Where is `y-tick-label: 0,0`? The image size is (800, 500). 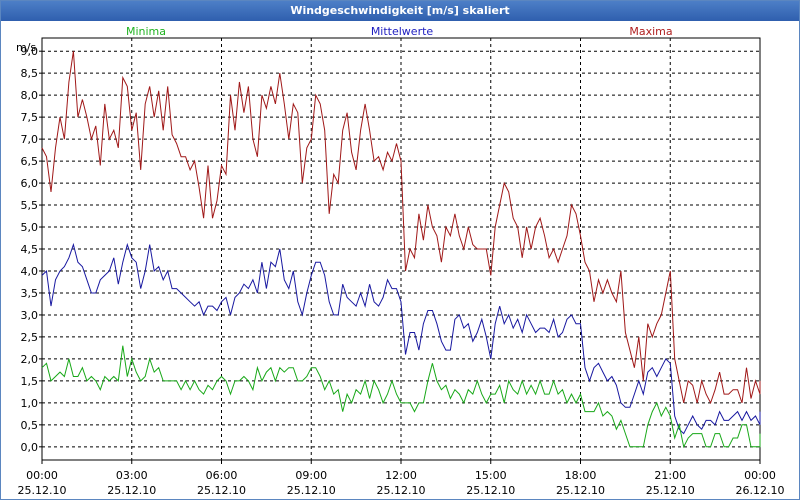
y-tick-label: 0,0 is located at coordinates (30, 447).